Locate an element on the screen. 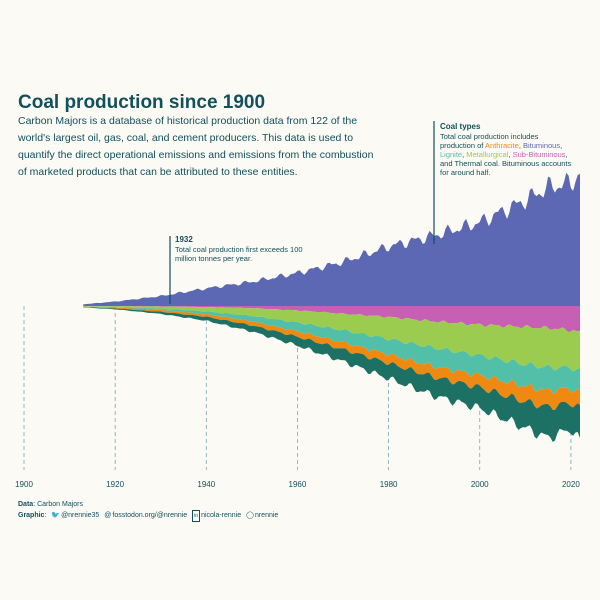 This screenshot has width=600, height=600. annotation-1932-line1: Total coal production first exceeds 100 is located at coordinates (239, 249).